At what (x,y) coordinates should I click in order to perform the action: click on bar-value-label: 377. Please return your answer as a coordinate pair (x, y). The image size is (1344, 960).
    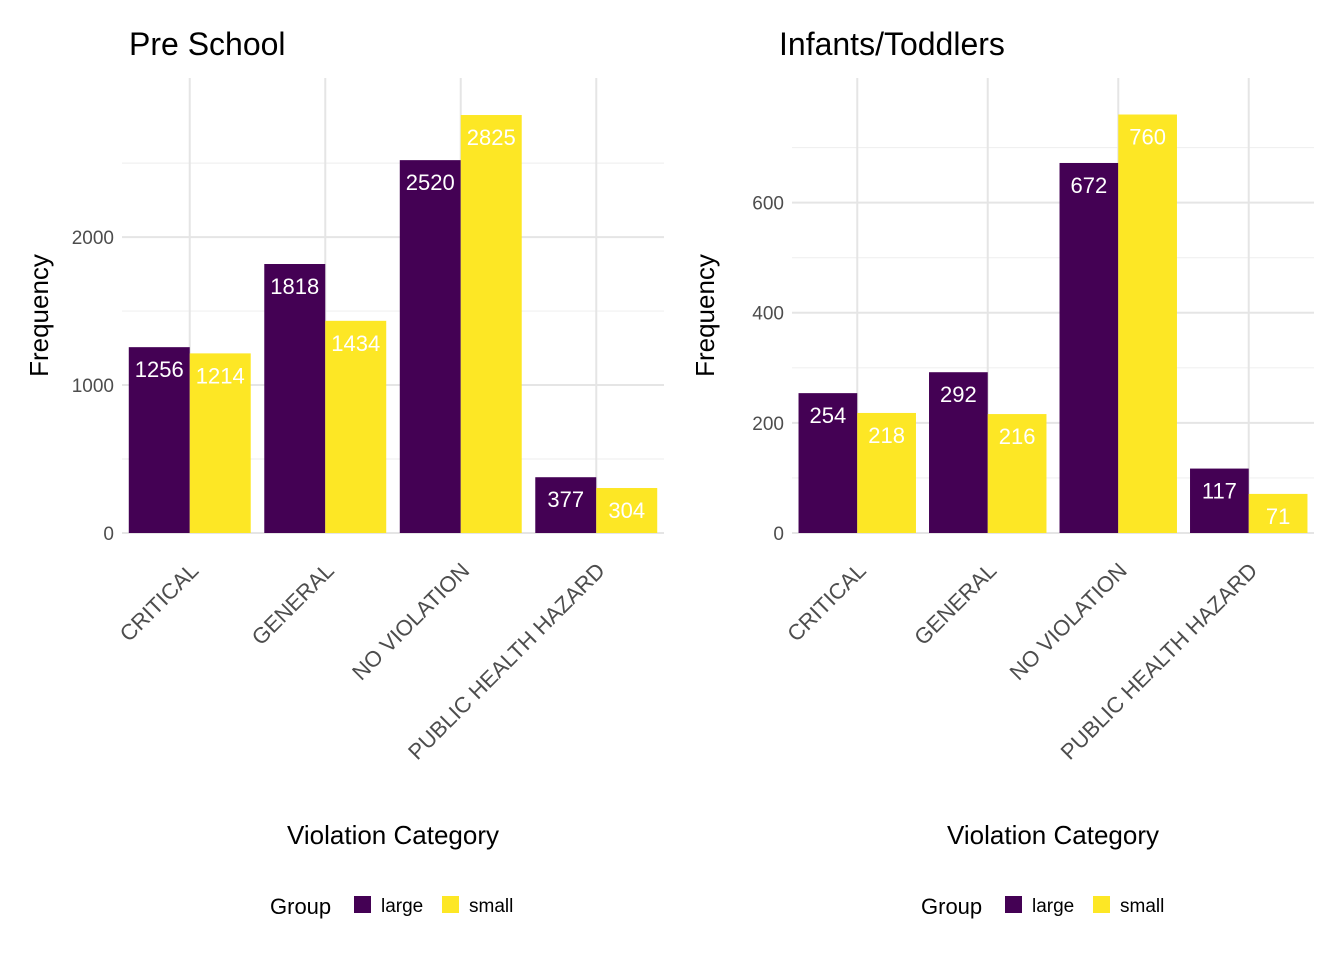
    Looking at the image, I should click on (565, 499).